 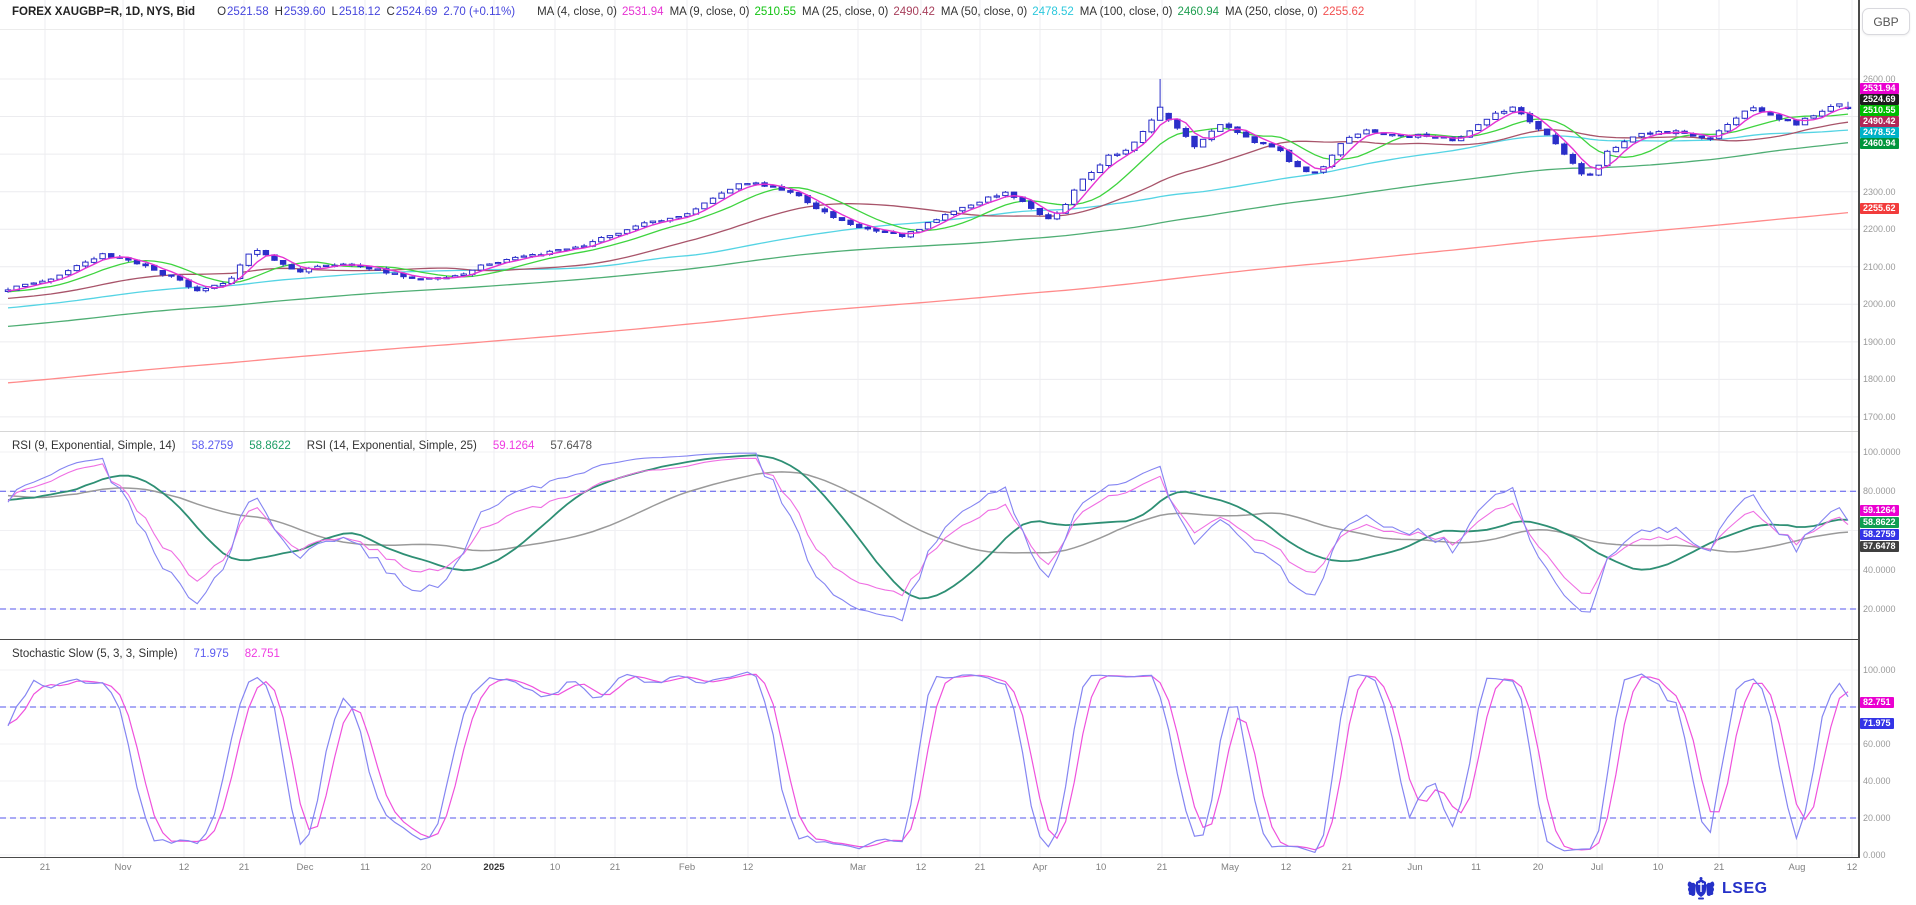 I want to click on ma-legend-item: MA (100, close, 0) 2460.94, so click(x=1149, y=12).